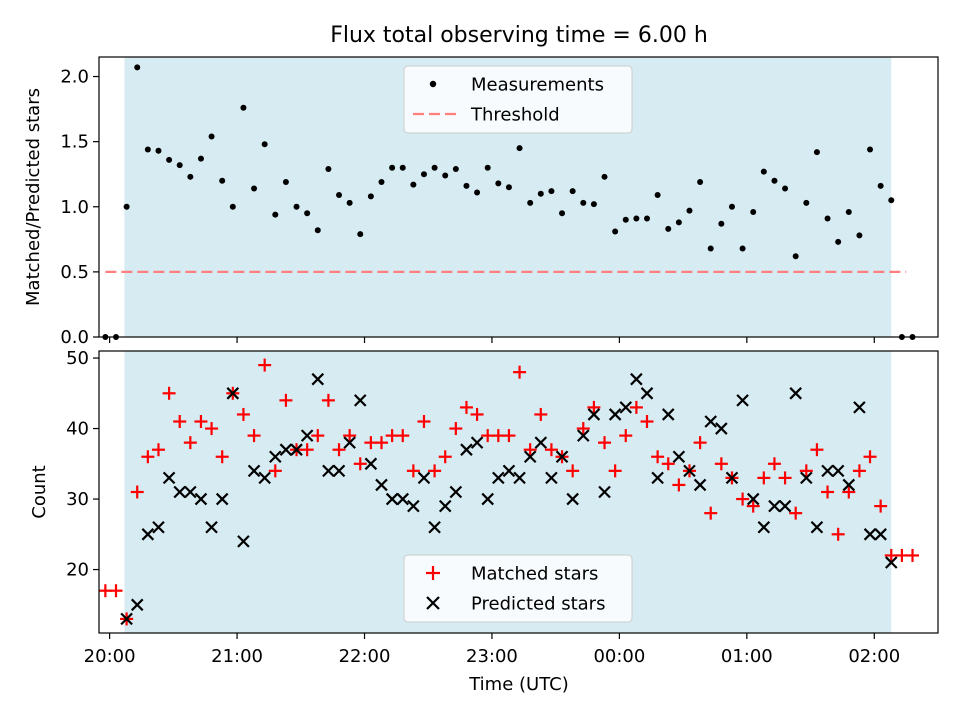 The height and width of the screenshot is (720, 960). What do you see at coordinates (619, 656) in the screenshot?
I see `x-tick-label: 00:00` at bounding box center [619, 656].